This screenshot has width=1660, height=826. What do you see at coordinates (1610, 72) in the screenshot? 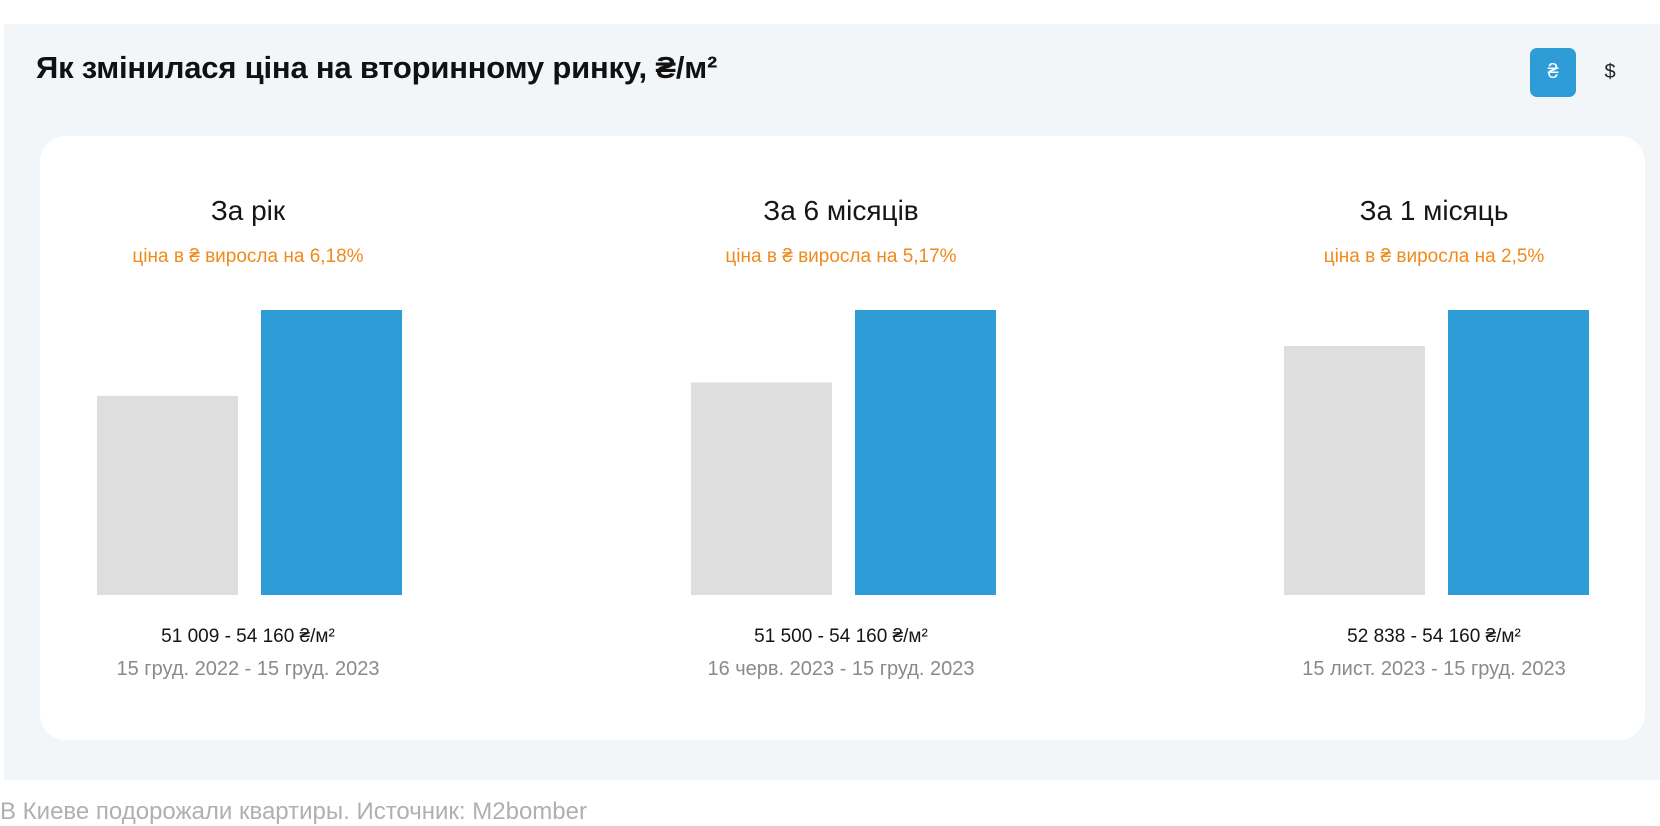
I see `currency-usd-button: $` at bounding box center [1610, 72].